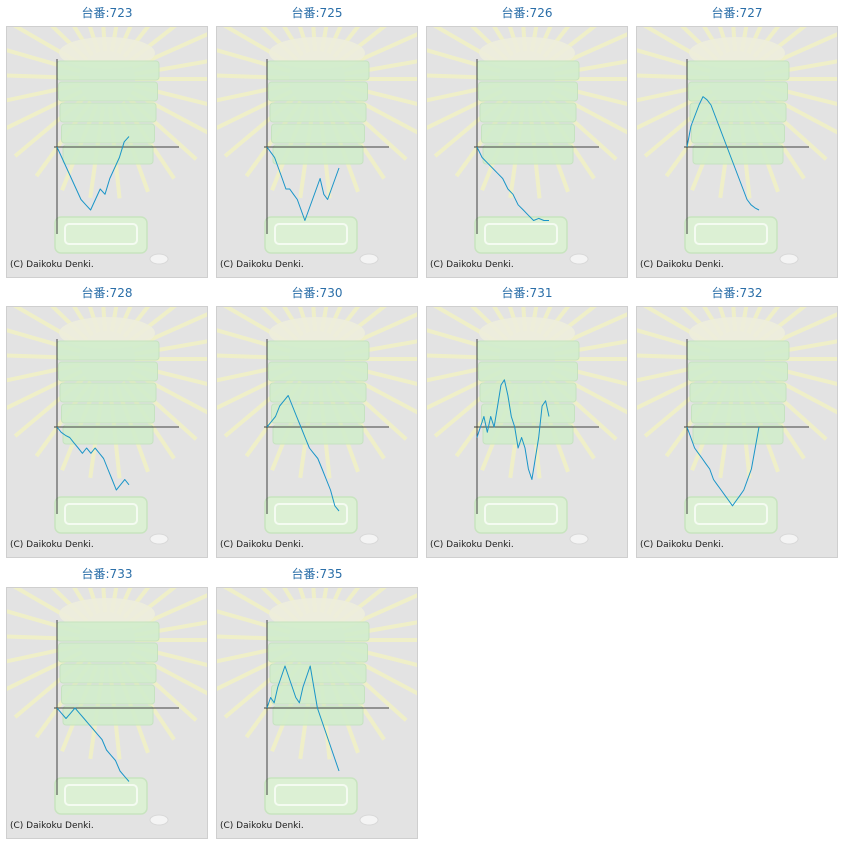 Image resolution: width=844 pixels, height=844 pixels. What do you see at coordinates (317, 293) in the screenshot?
I see `machine-number-title: 台番:730` at bounding box center [317, 293].